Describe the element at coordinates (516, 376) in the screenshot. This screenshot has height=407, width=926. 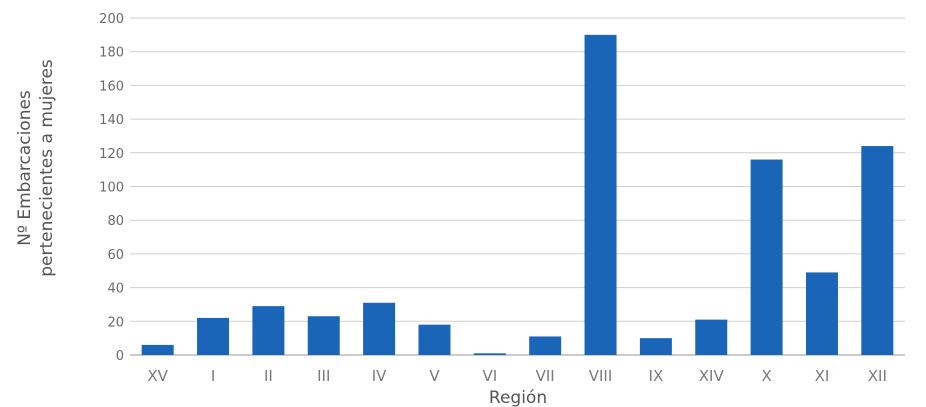
I see `x-axis-ticks: XV I II III IV V VI VII VIII IX XIV X XI XII` at that location.